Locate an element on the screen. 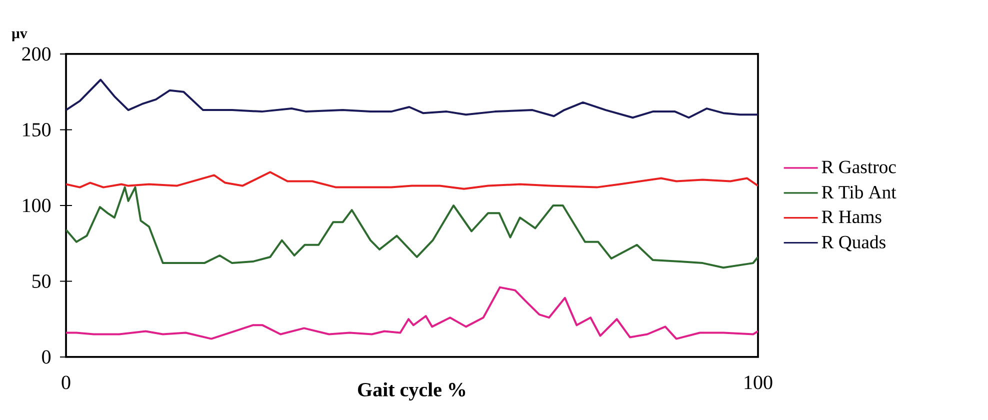 Image resolution: width=988 pixels, height=420 pixels. y-tick-label: 0 is located at coordinates (46, 357).